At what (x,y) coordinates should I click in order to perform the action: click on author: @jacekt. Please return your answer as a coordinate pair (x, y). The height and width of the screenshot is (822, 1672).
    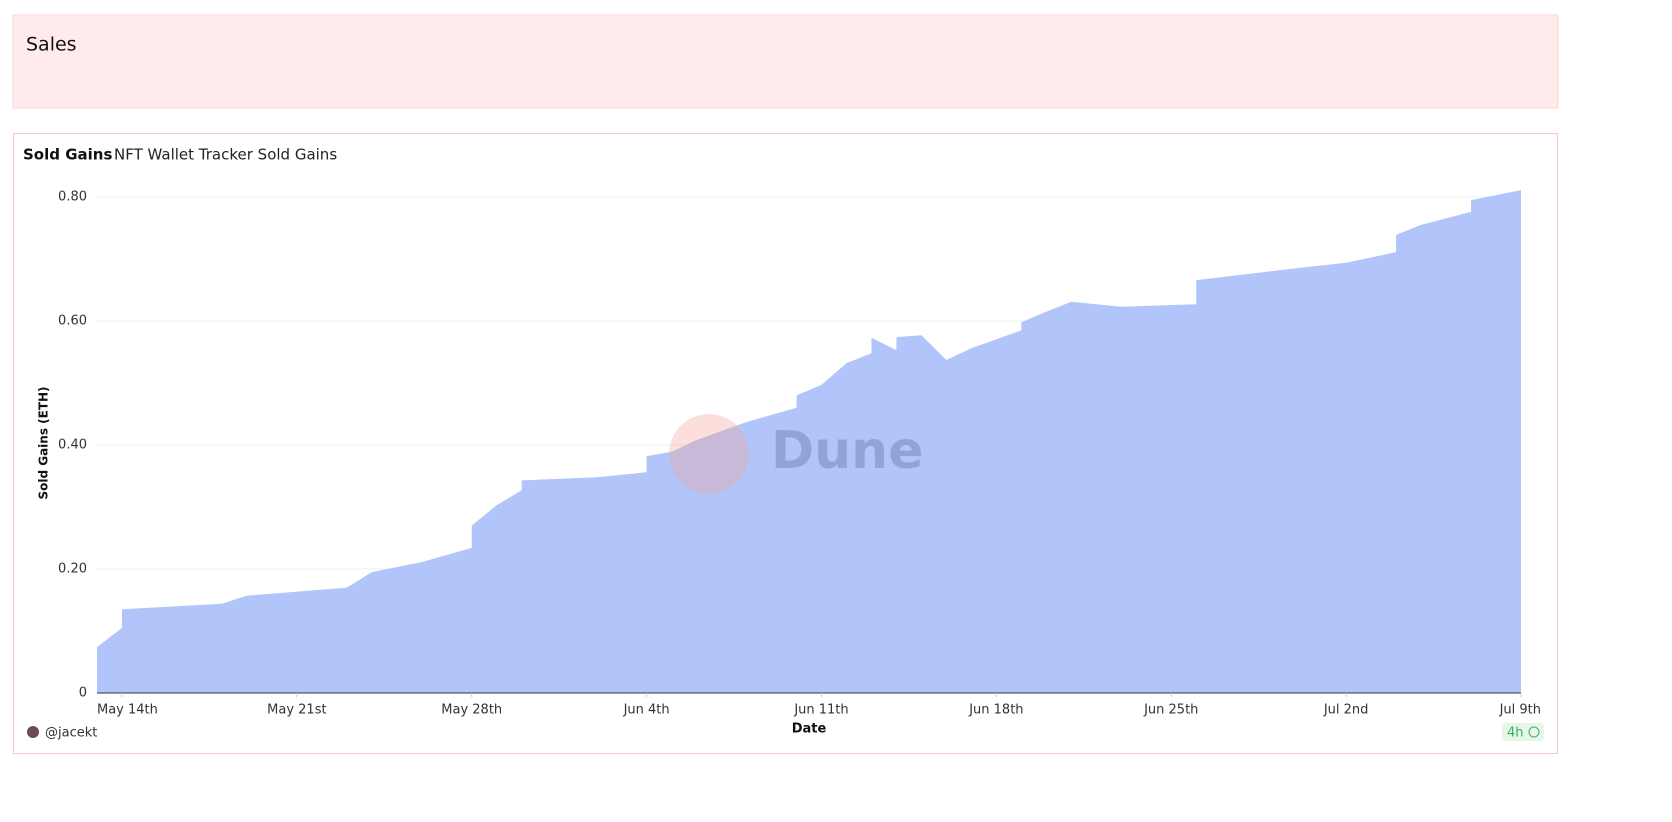
    Looking at the image, I should click on (71, 733).